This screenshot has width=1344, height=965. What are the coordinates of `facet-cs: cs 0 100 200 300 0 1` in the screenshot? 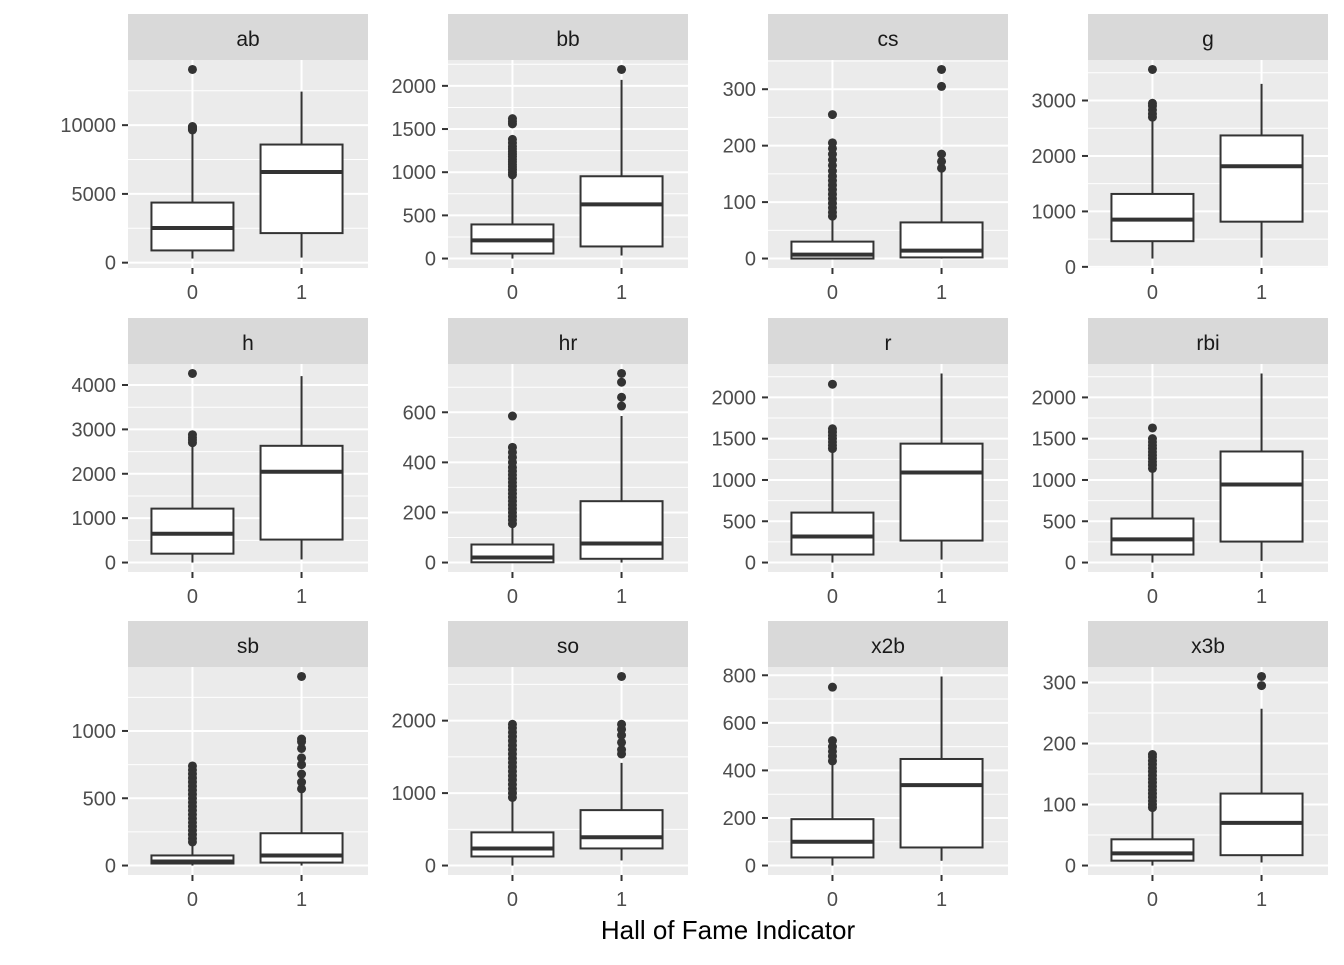 It's located at (865, 159).